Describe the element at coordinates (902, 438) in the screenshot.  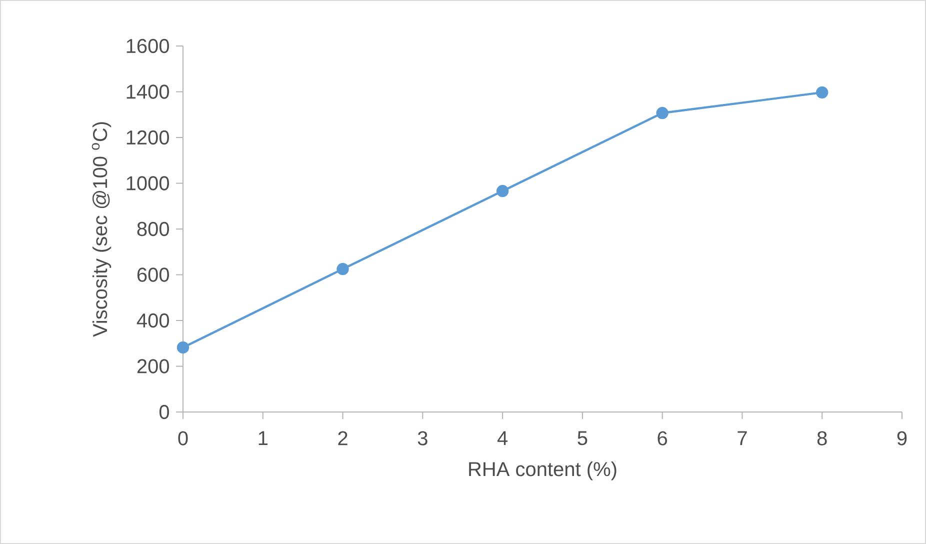
I see `x-tick-label: 9` at that location.